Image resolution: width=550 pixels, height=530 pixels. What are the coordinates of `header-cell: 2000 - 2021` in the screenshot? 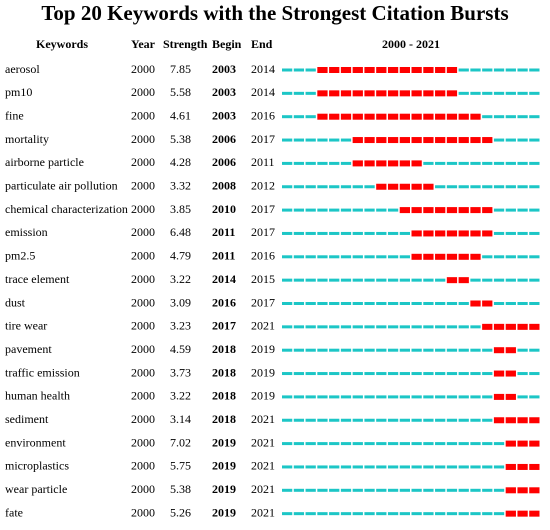 It's located at (411, 44).